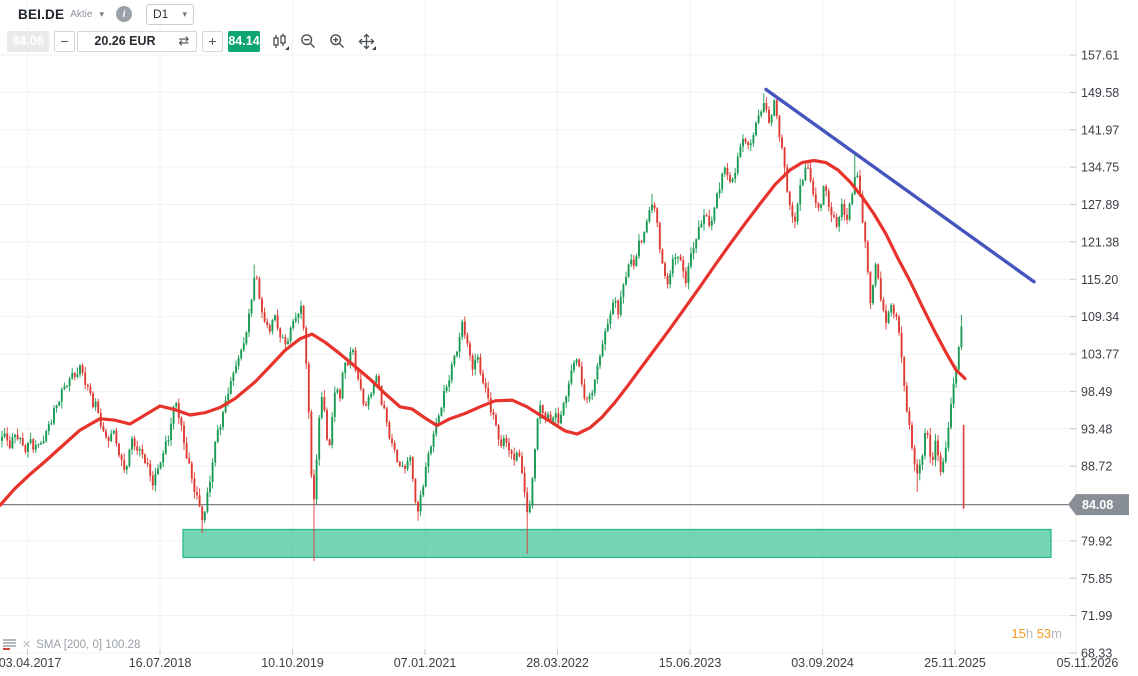 Image resolution: width=1138 pixels, height=676 pixels. I want to click on zoom-out-icon, so click(307, 40).